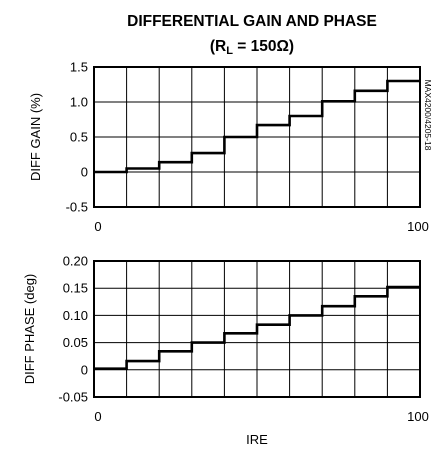 Image resolution: width=438 pixels, height=455 pixels. What do you see at coordinates (428, 115) in the screenshot?
I see `part-code: MAX4200/4205-18` at bounding box center [428, 115].